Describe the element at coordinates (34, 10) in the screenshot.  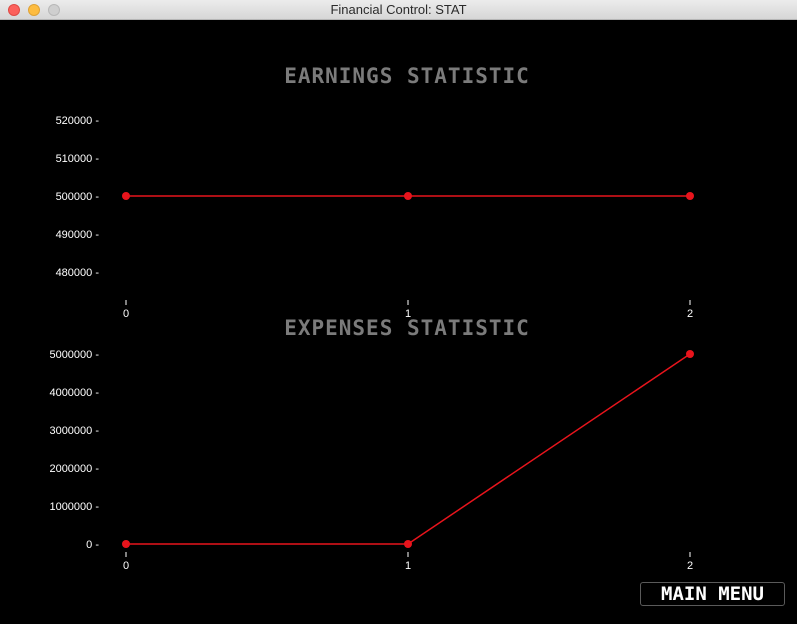
I see `minimize-window-button` at that location.